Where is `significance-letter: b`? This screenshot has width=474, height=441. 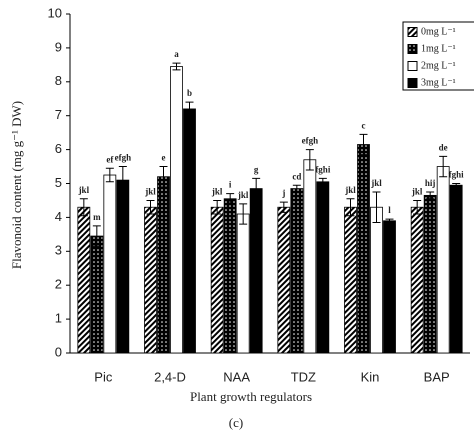
significance-letter: b is located at coordinates (189, 93).